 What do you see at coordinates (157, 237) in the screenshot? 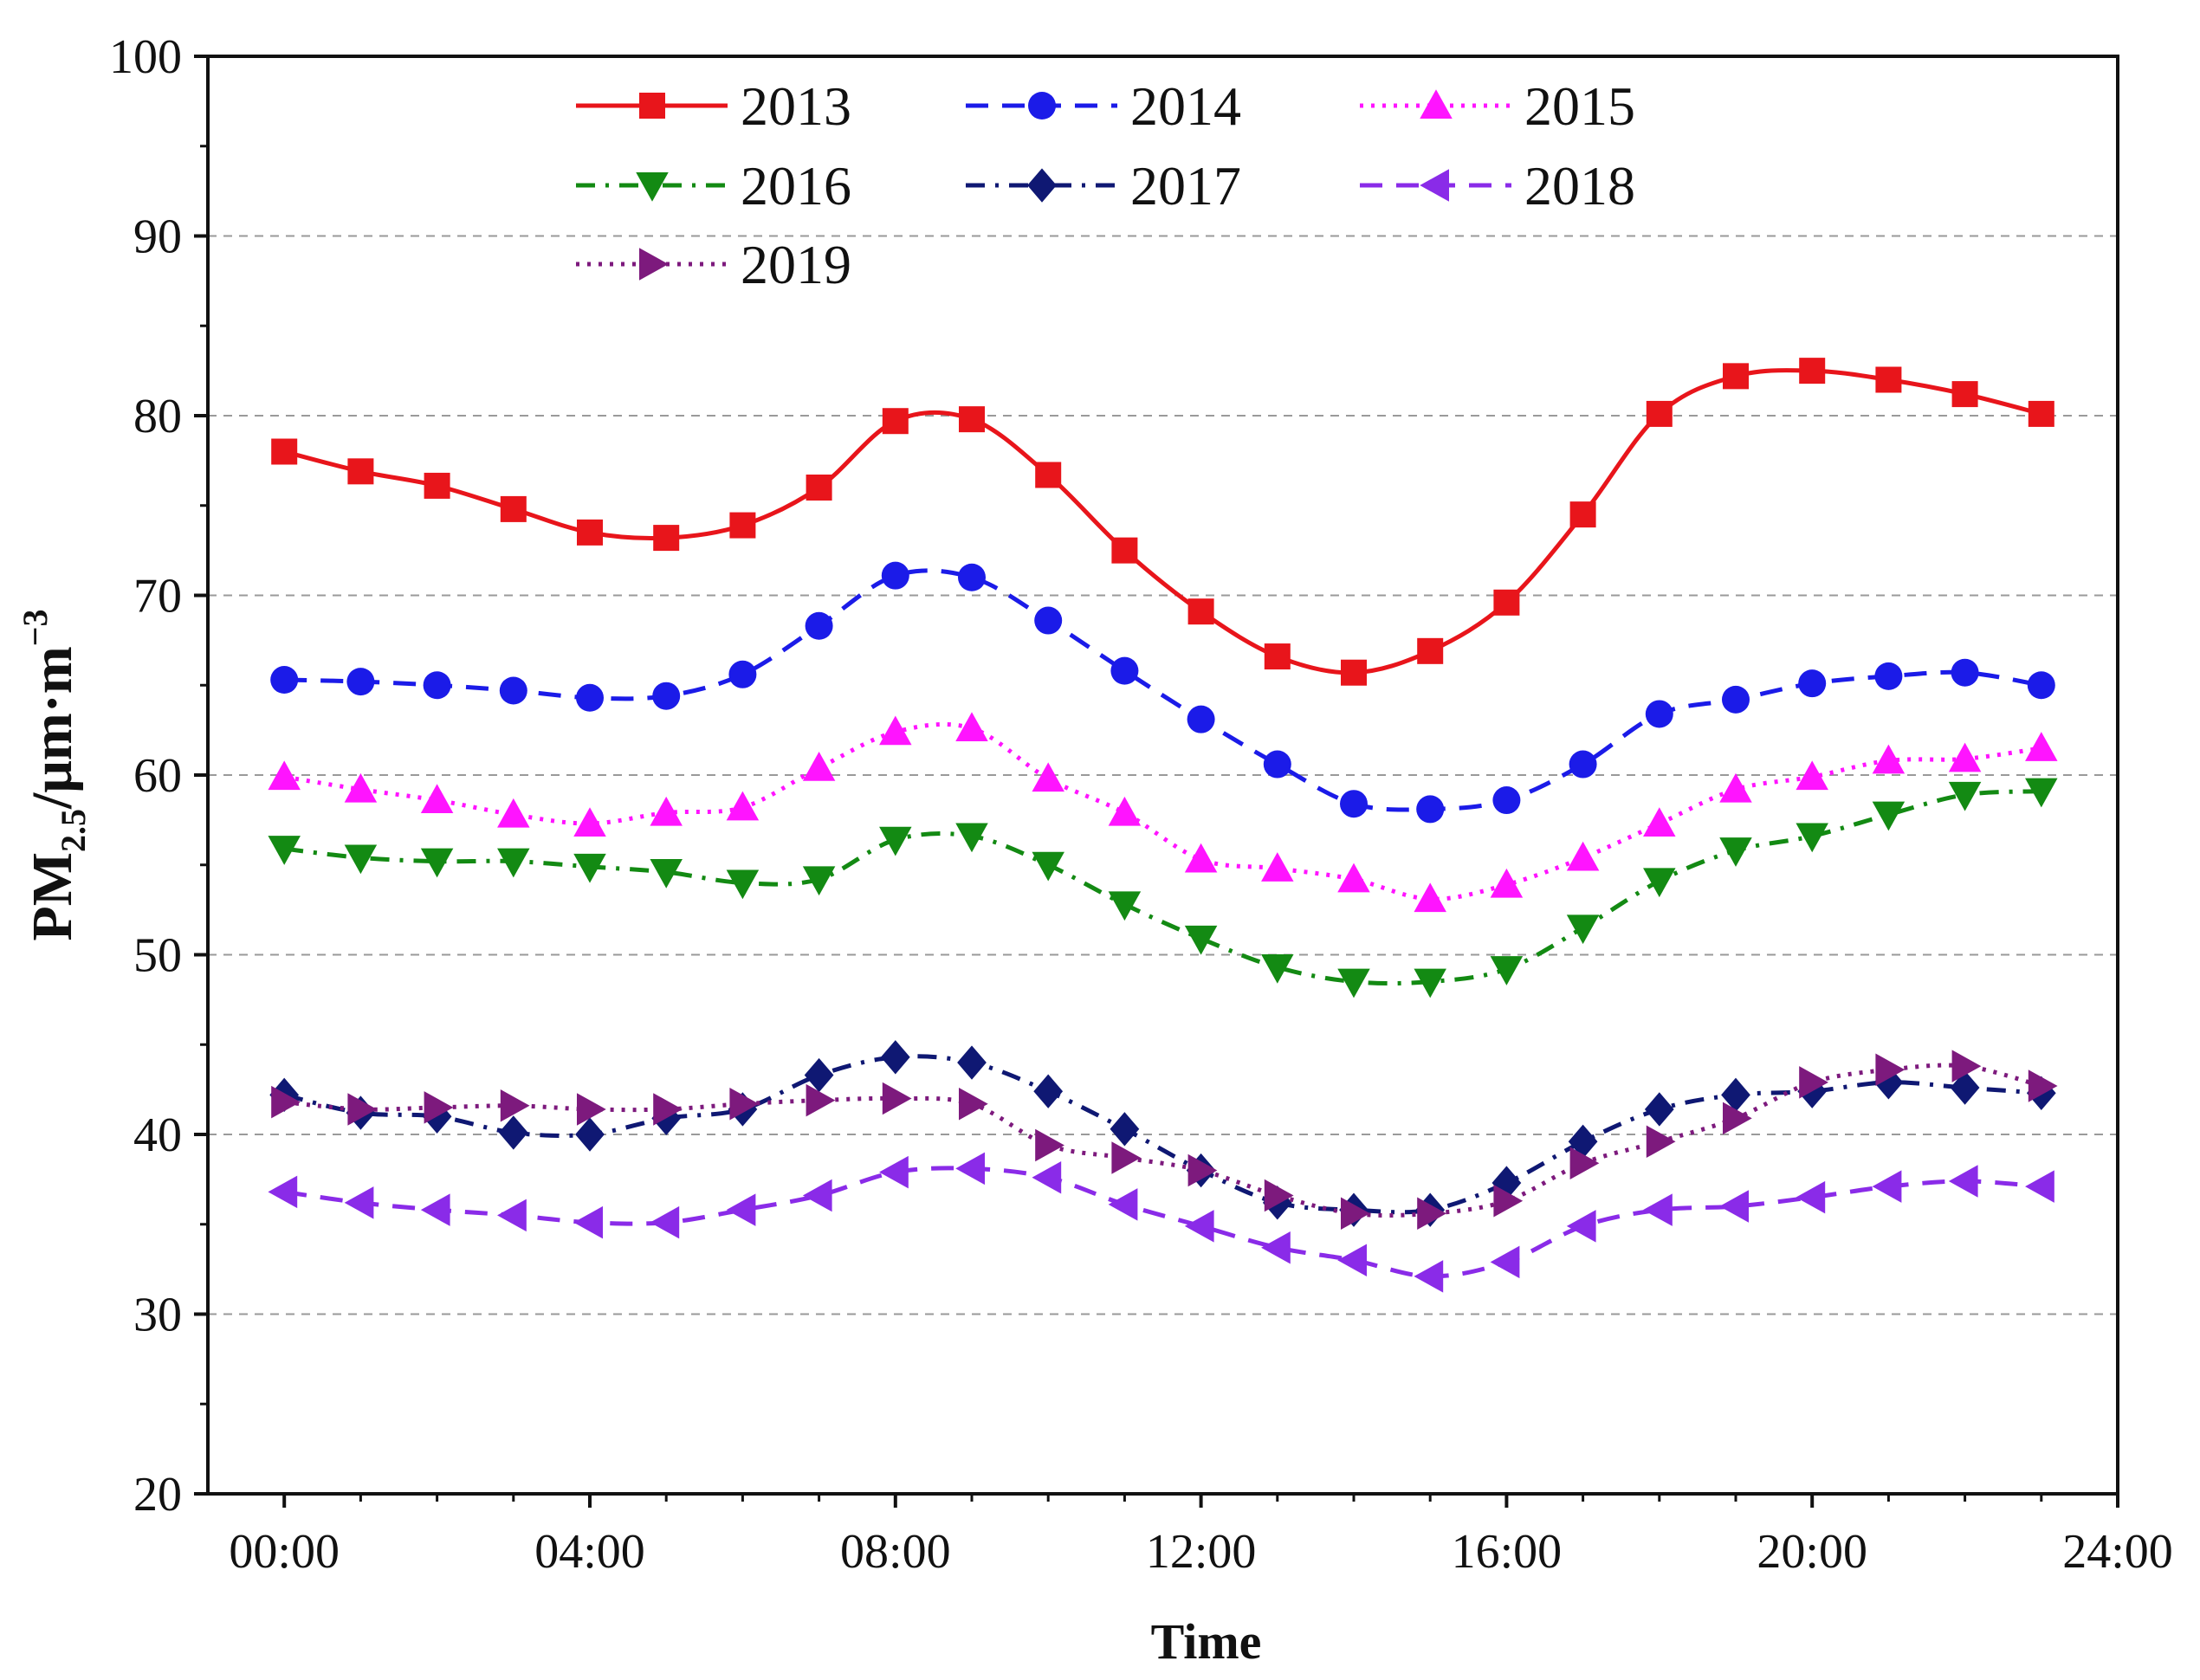
I see `y-tick-label: 90` at bounding box center [157, 237].